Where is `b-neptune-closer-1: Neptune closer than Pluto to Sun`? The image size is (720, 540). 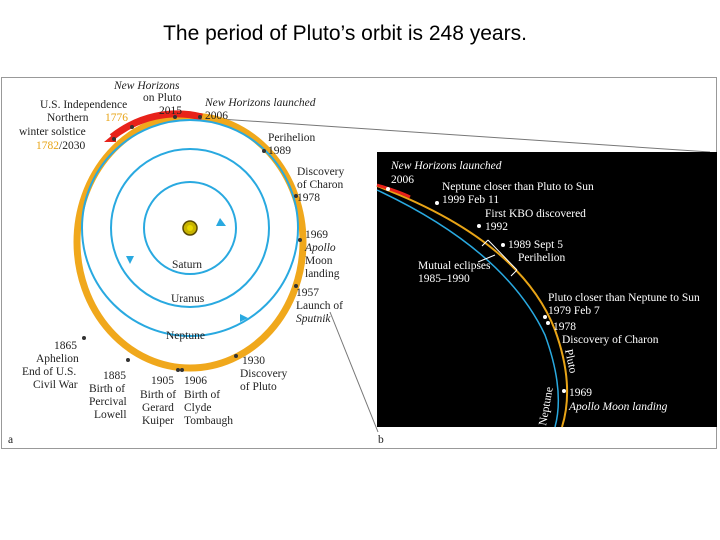 b-neptune-closer-1: Neptune closer than Pluto to Sun is located at coordinates (518, 187).